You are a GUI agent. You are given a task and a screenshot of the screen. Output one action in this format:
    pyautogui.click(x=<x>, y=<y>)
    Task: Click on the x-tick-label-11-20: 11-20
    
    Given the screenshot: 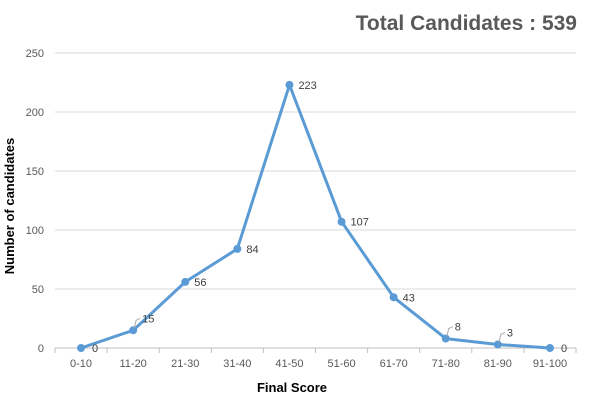 What is the action you would take?
    pyautogui.click(x=132, y=364)
    